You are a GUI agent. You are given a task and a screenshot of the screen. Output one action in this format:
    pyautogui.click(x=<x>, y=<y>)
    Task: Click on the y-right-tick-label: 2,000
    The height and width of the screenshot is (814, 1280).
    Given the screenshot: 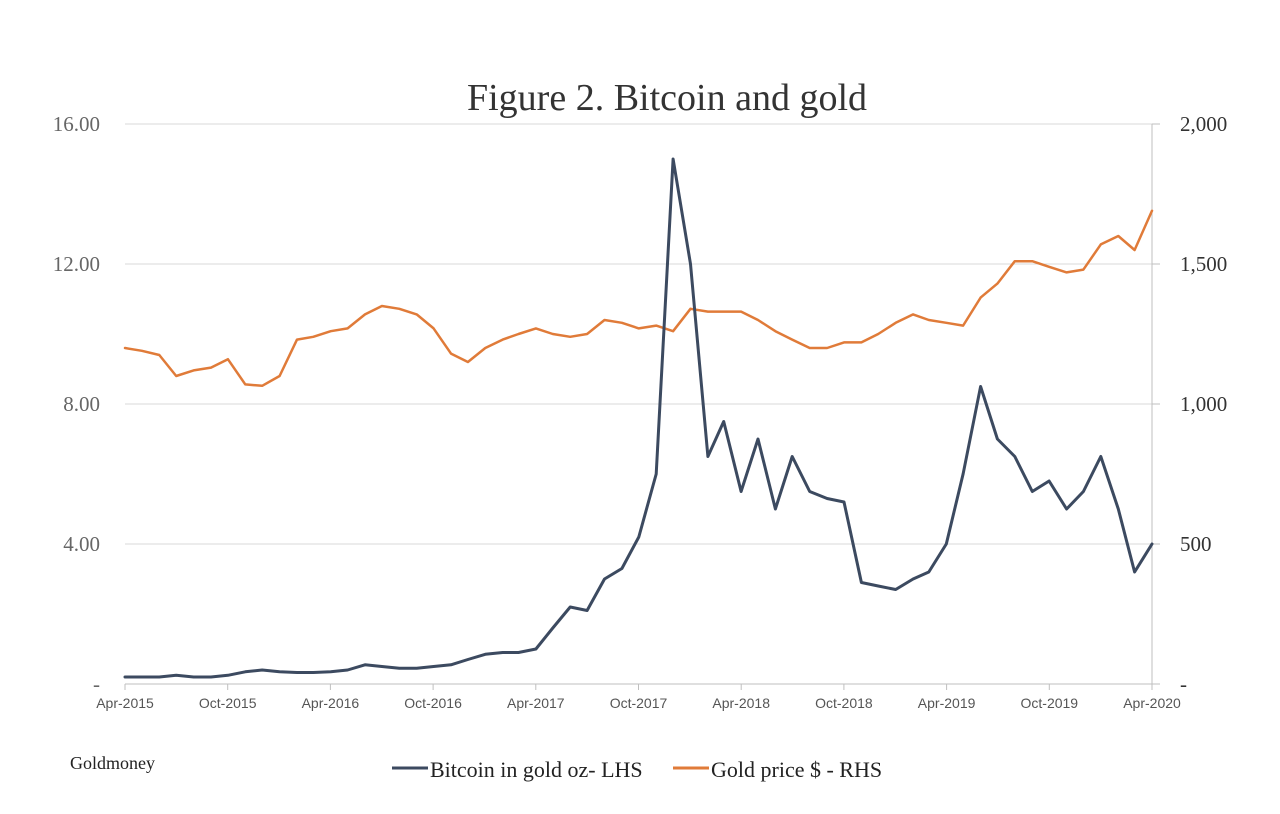 What is the action you would take?
    pyautogui.click(x=1203, y=124)
    